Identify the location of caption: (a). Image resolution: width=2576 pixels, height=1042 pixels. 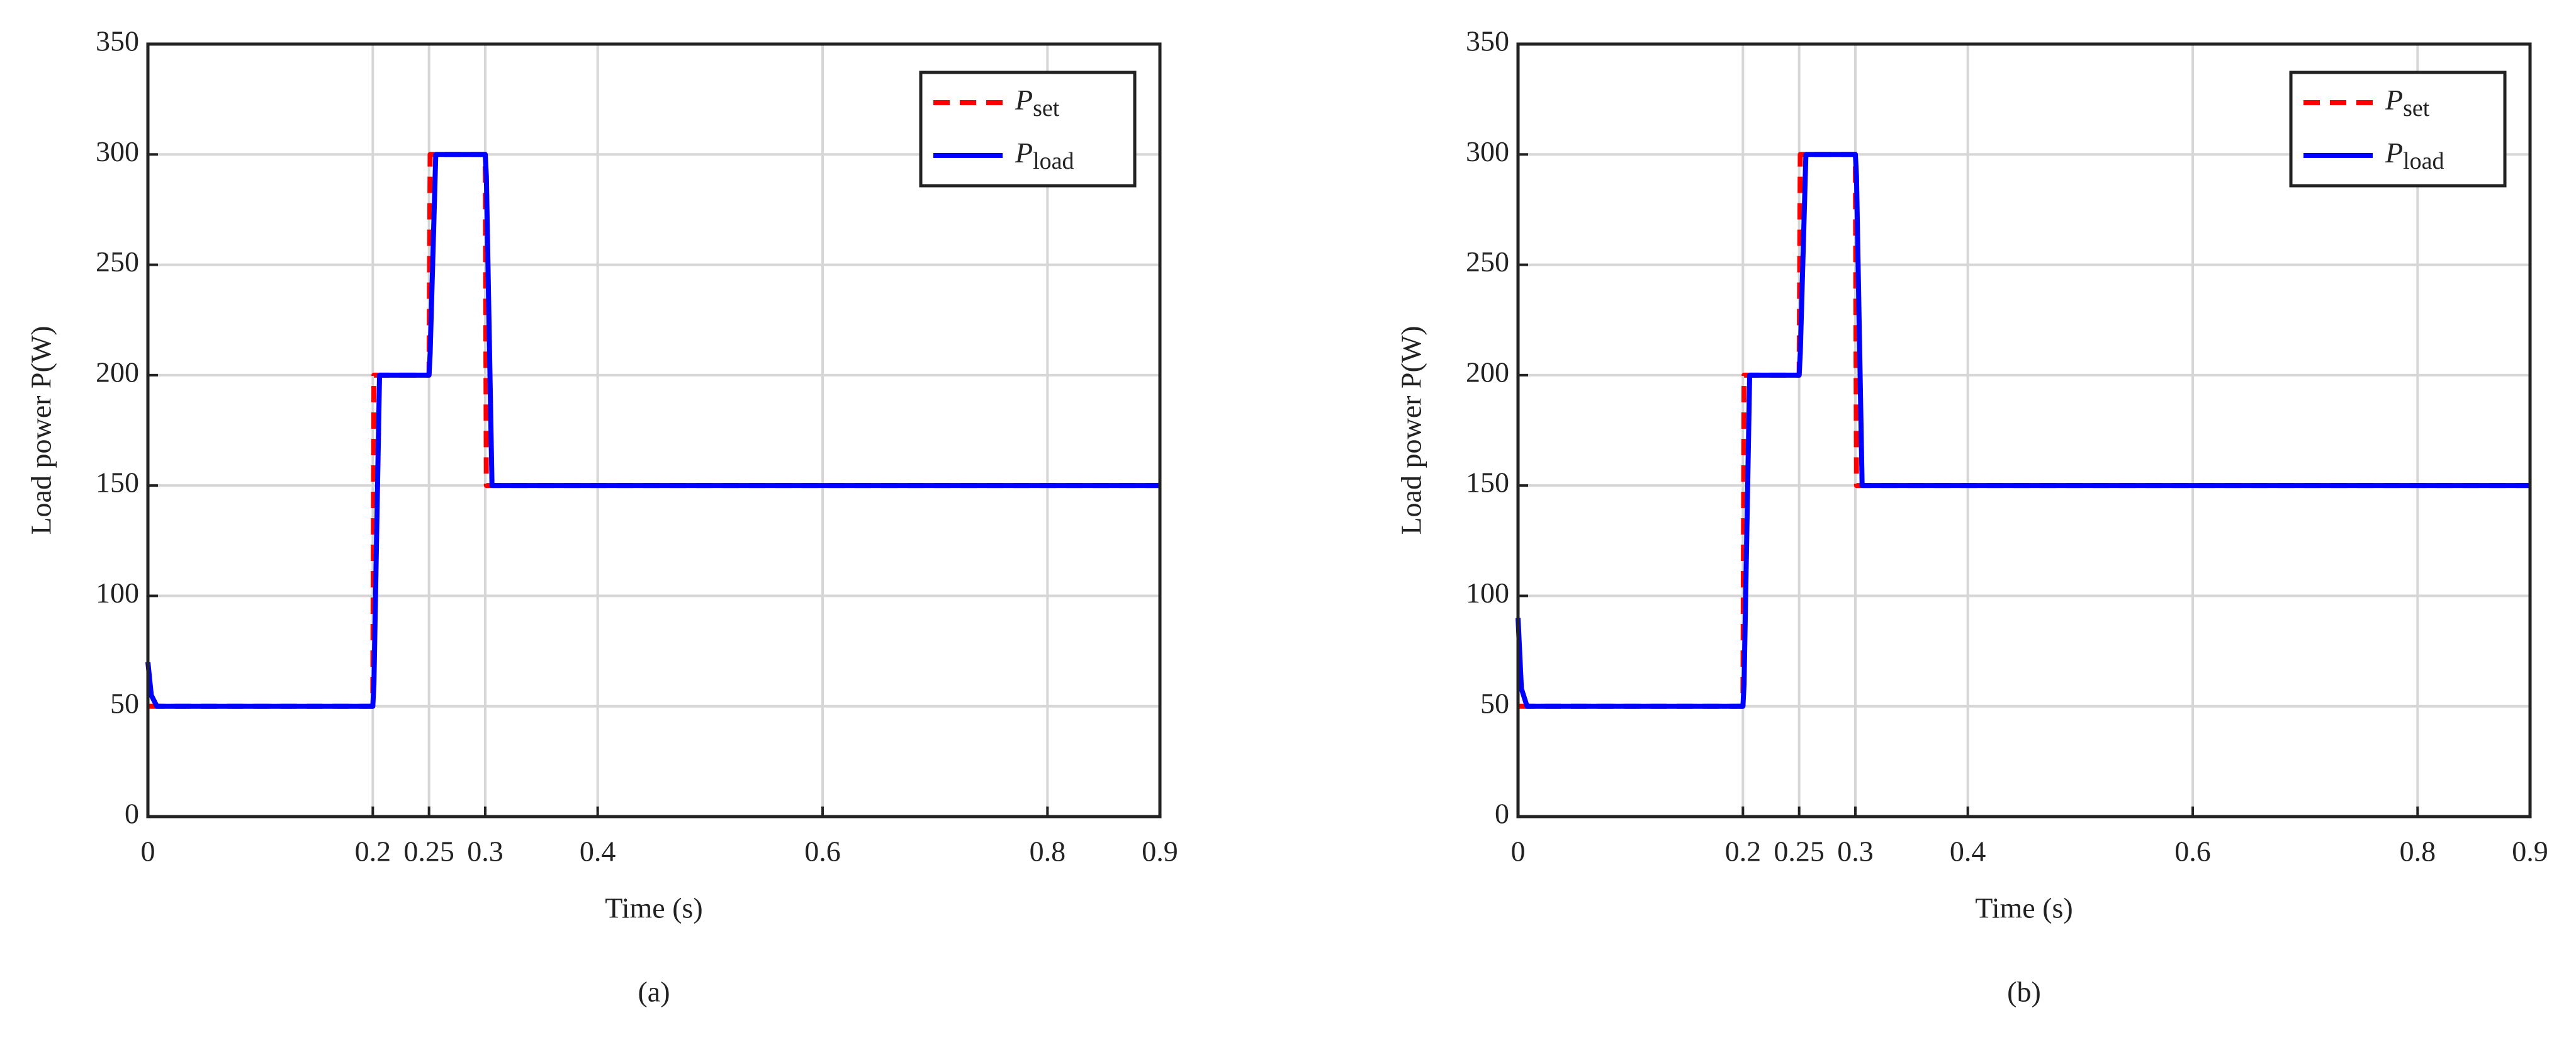
(654, 992).